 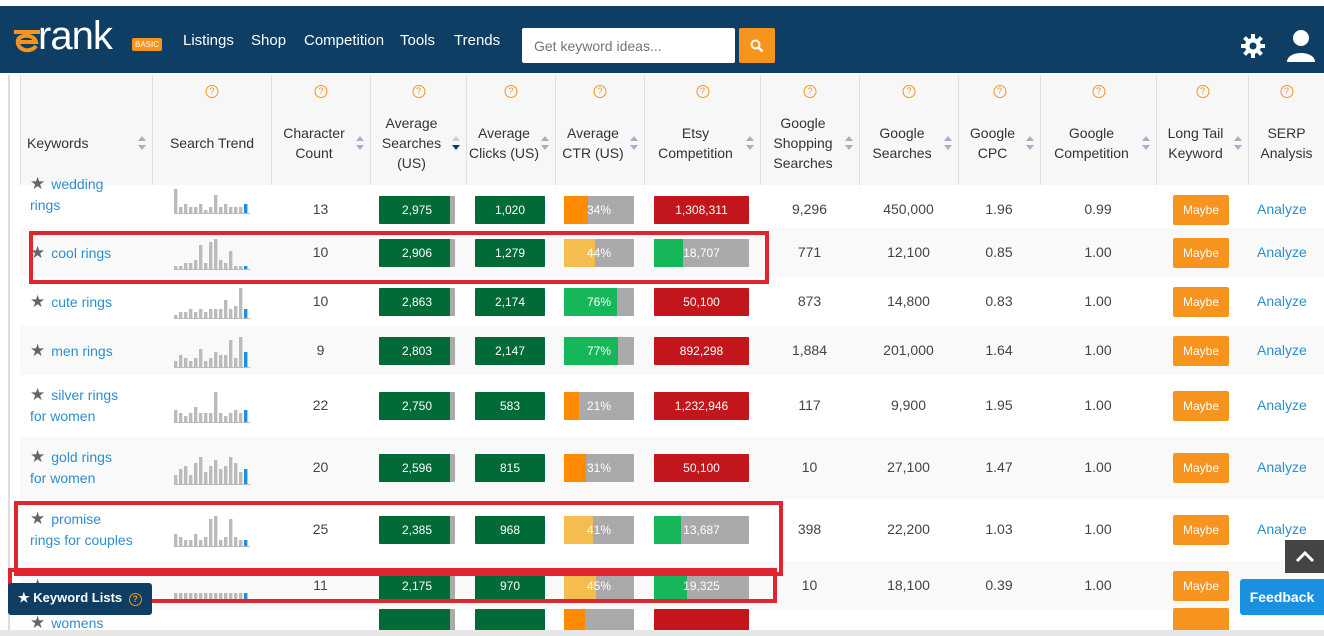 I want to click on keyword-link: ★ promise rings for couples, so click(x=81, y=529).